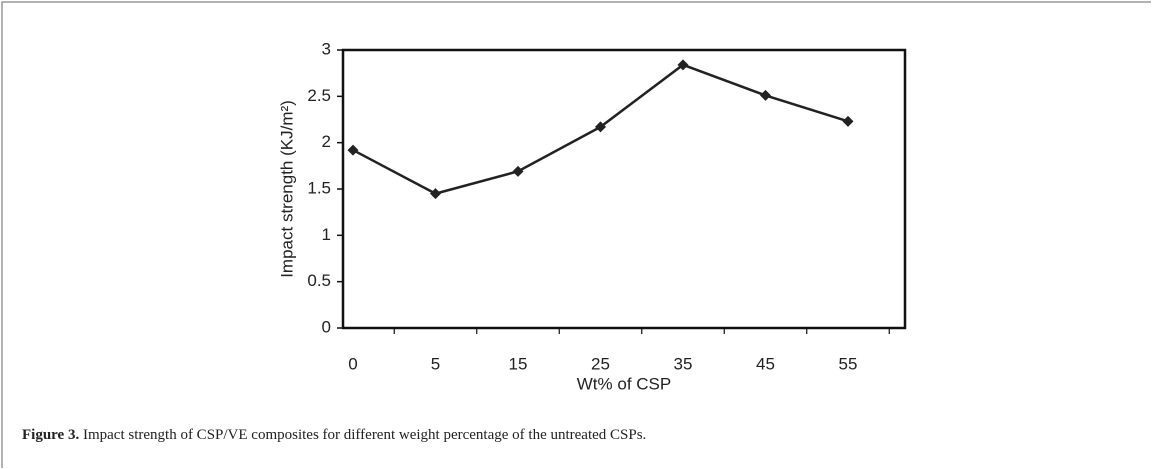 The width and height of the screenshot is (1153, 469). I want to click on x-tick-label: 35, so click(683, 363).